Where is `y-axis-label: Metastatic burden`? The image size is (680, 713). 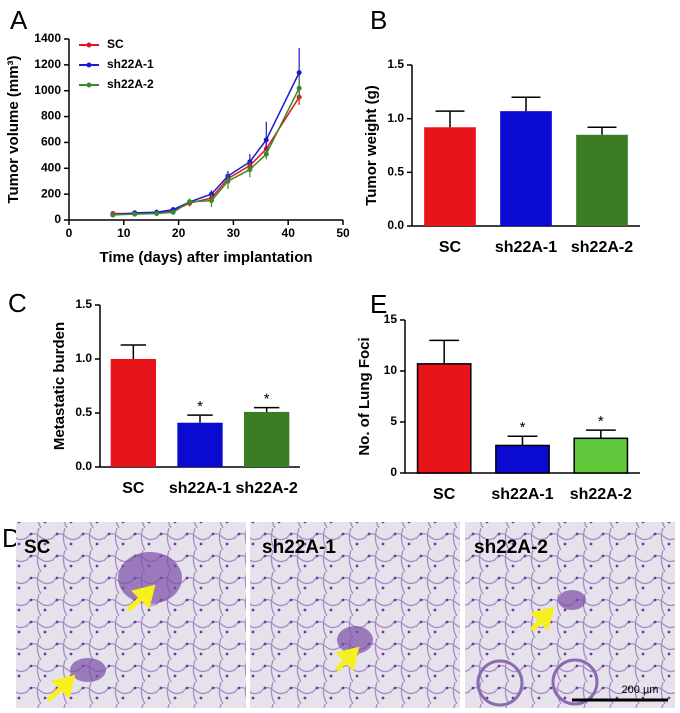 y-axis-label: Metastatic burden is located at coordinates (59, 386).